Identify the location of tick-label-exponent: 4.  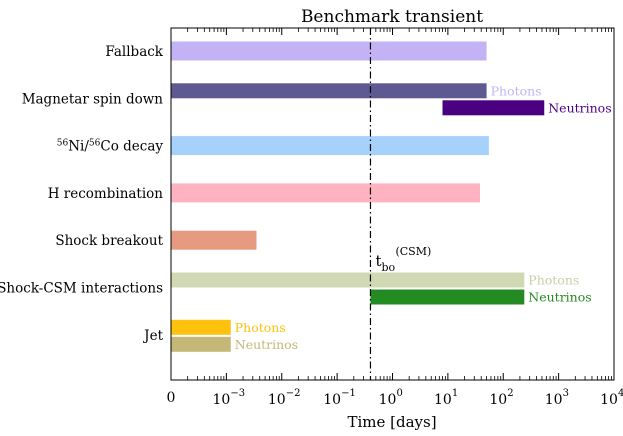
(620, 393).